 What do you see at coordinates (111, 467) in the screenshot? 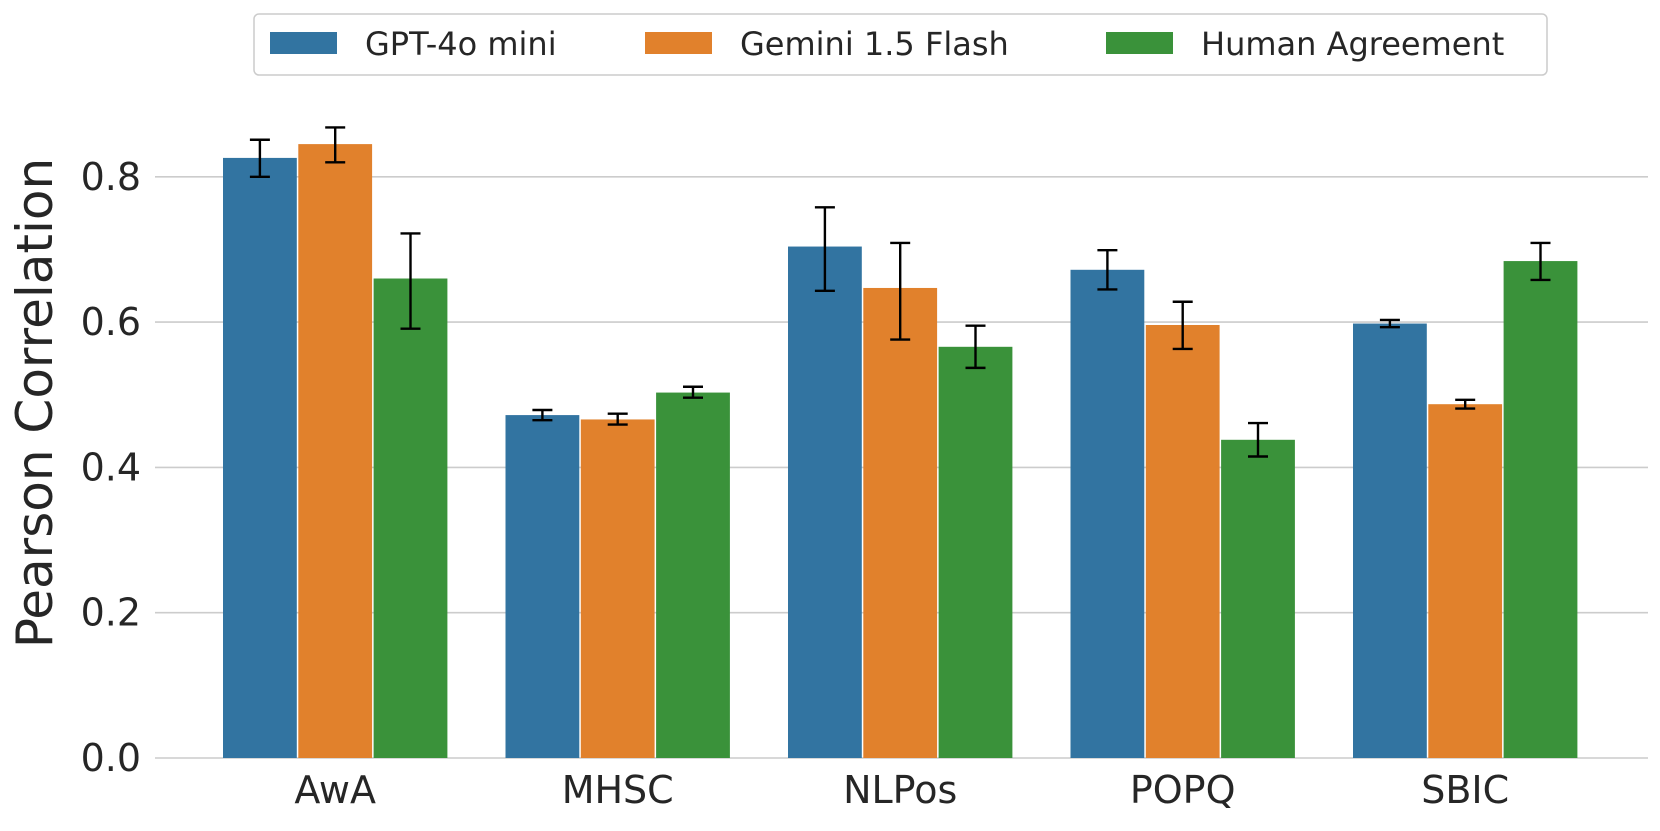
I see `y-tick-label: 0.4` at bounding box center [111, 467].